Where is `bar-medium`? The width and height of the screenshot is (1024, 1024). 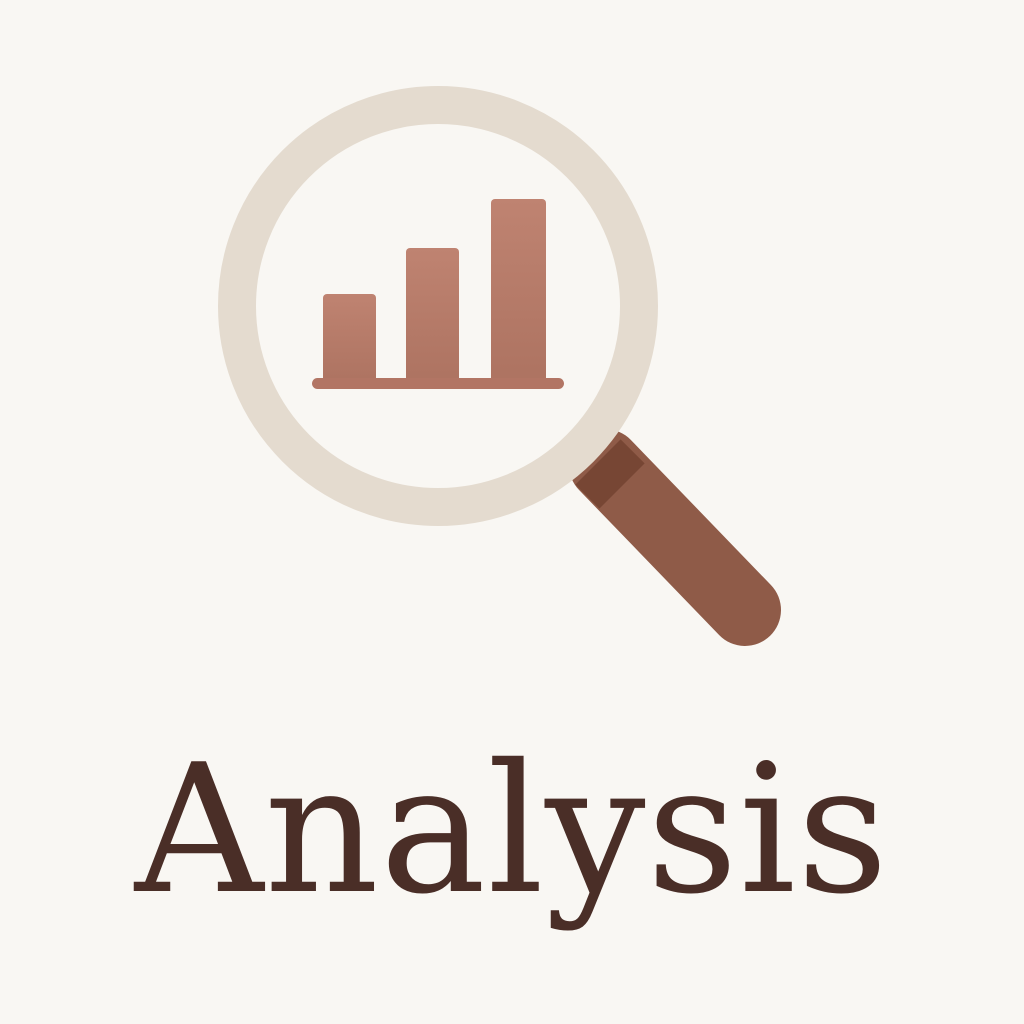 bar-medium is located at coordinates (432, 316).